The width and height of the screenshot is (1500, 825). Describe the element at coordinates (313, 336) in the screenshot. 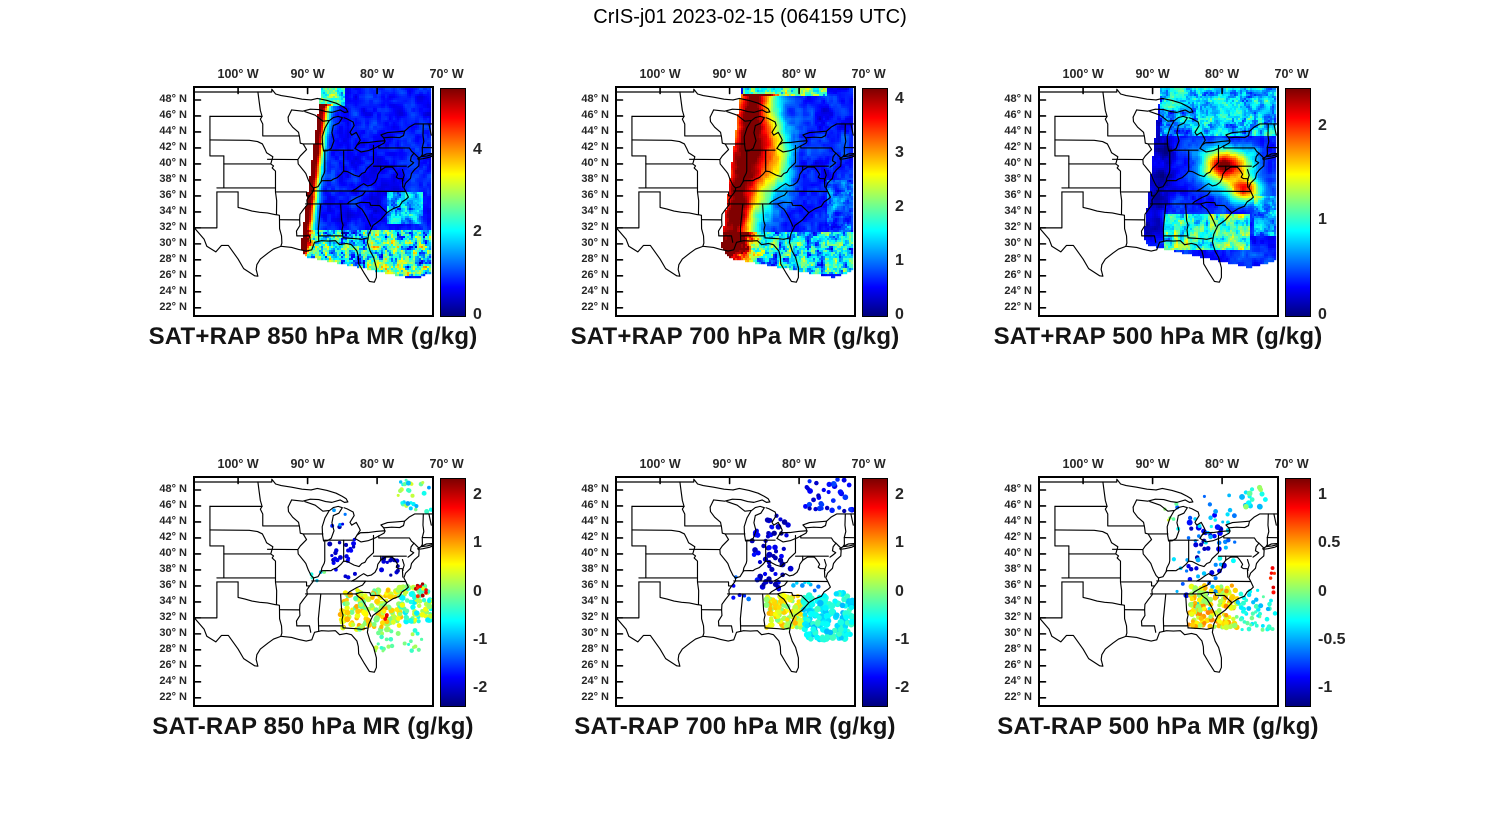

I see `panel-title: SAT+RAP 850 hPa MR (g/kg)` at that location.